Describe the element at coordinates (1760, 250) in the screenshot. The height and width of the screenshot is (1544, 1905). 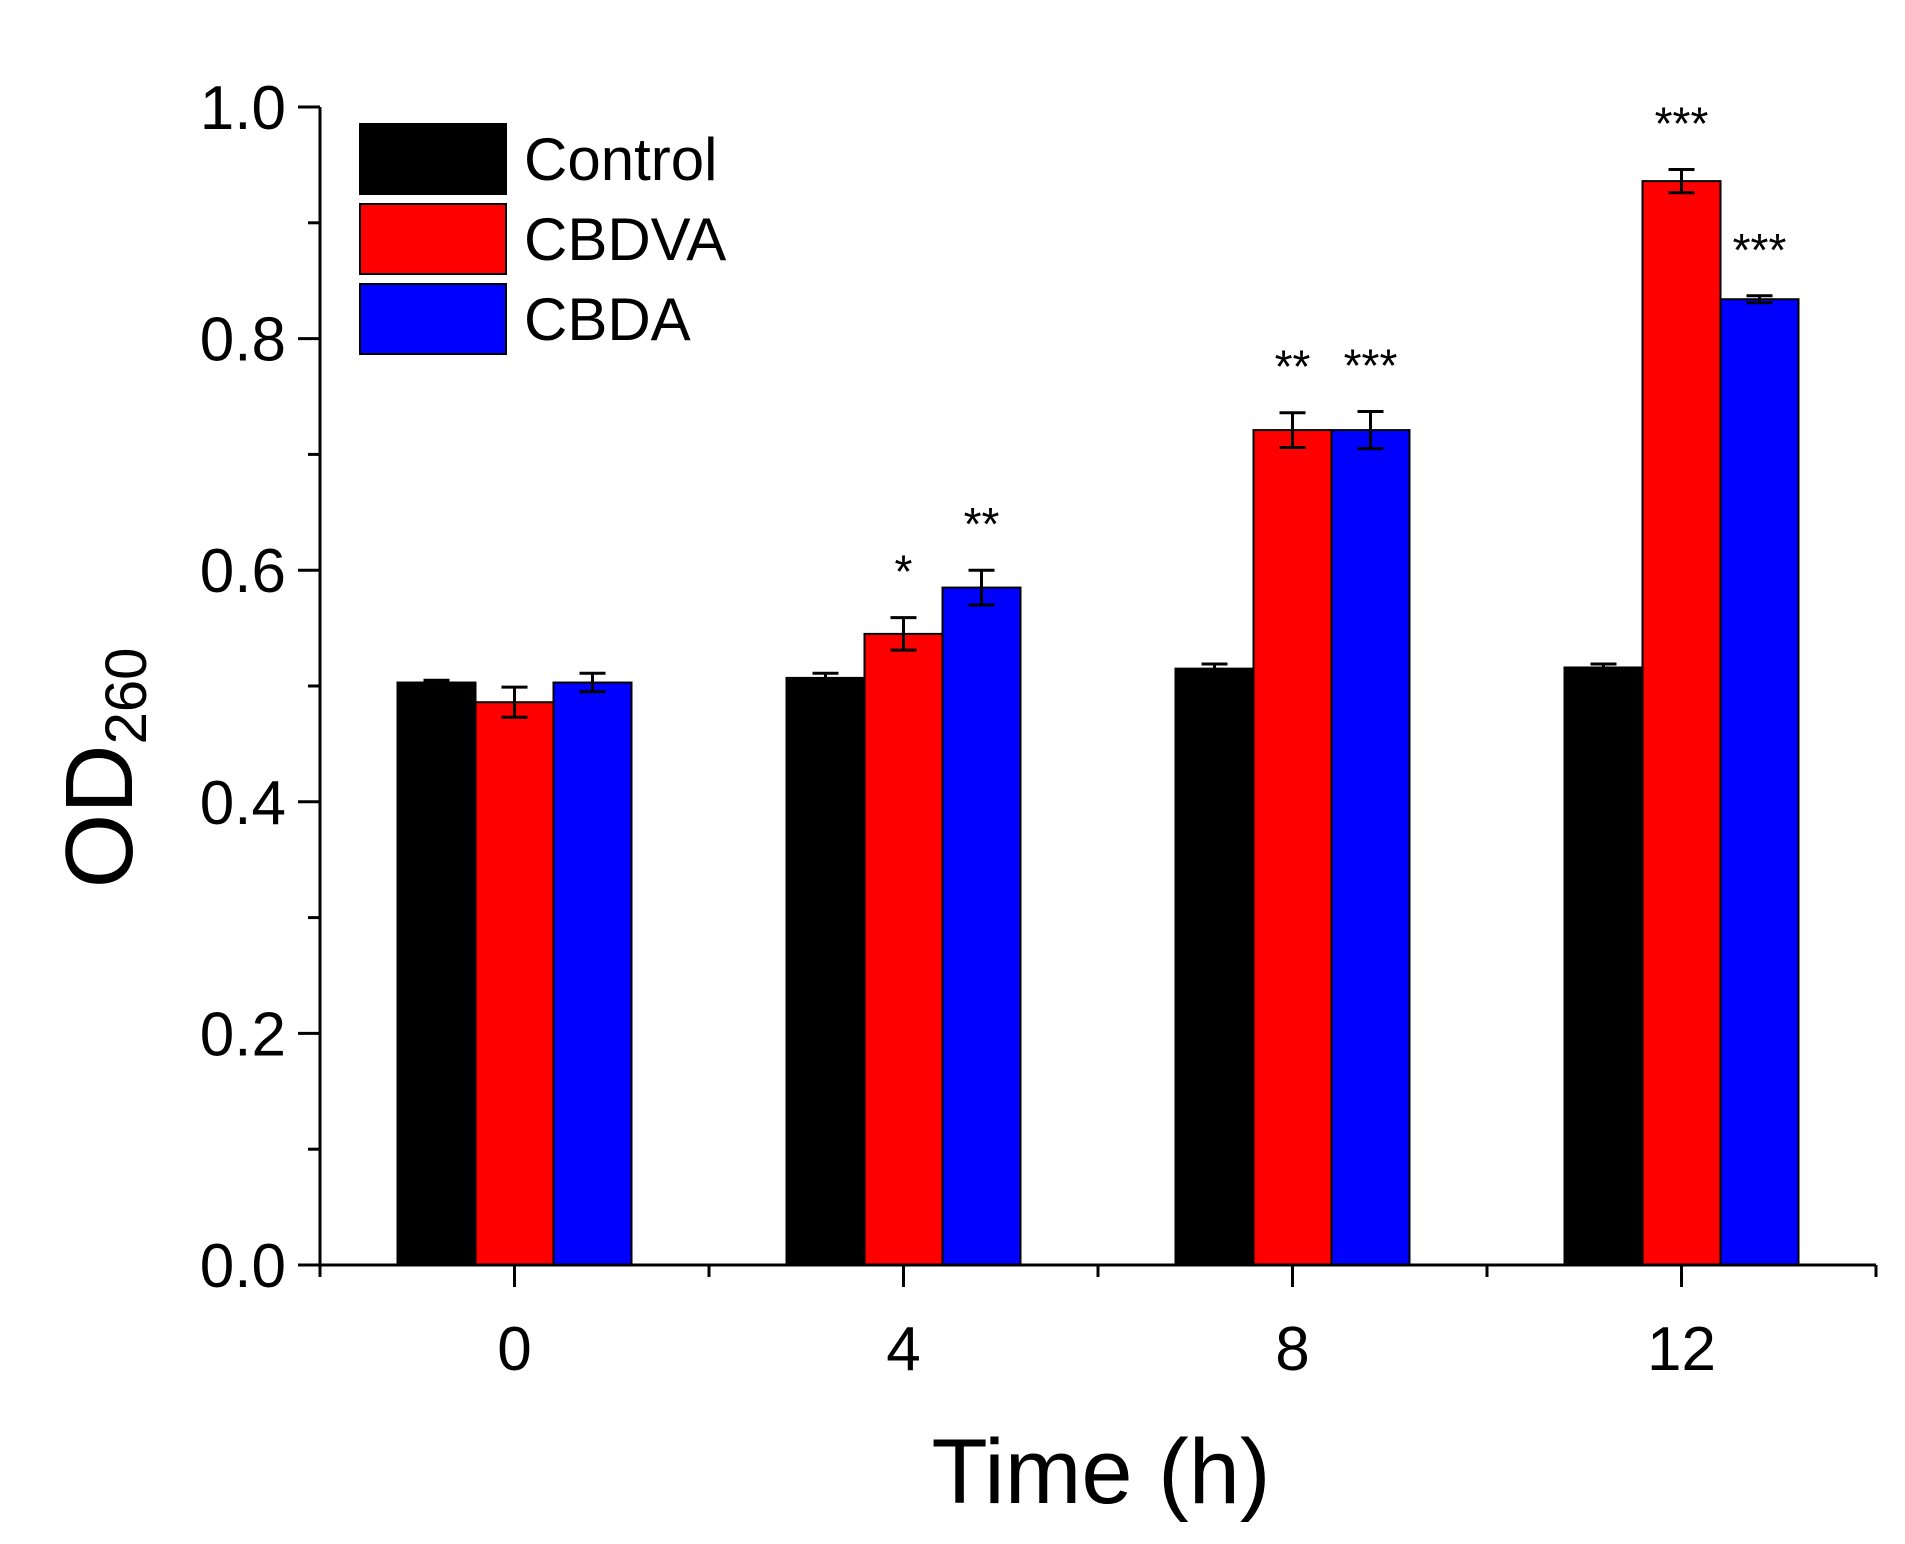
I see `significance-cbda-12: ***` at that location.